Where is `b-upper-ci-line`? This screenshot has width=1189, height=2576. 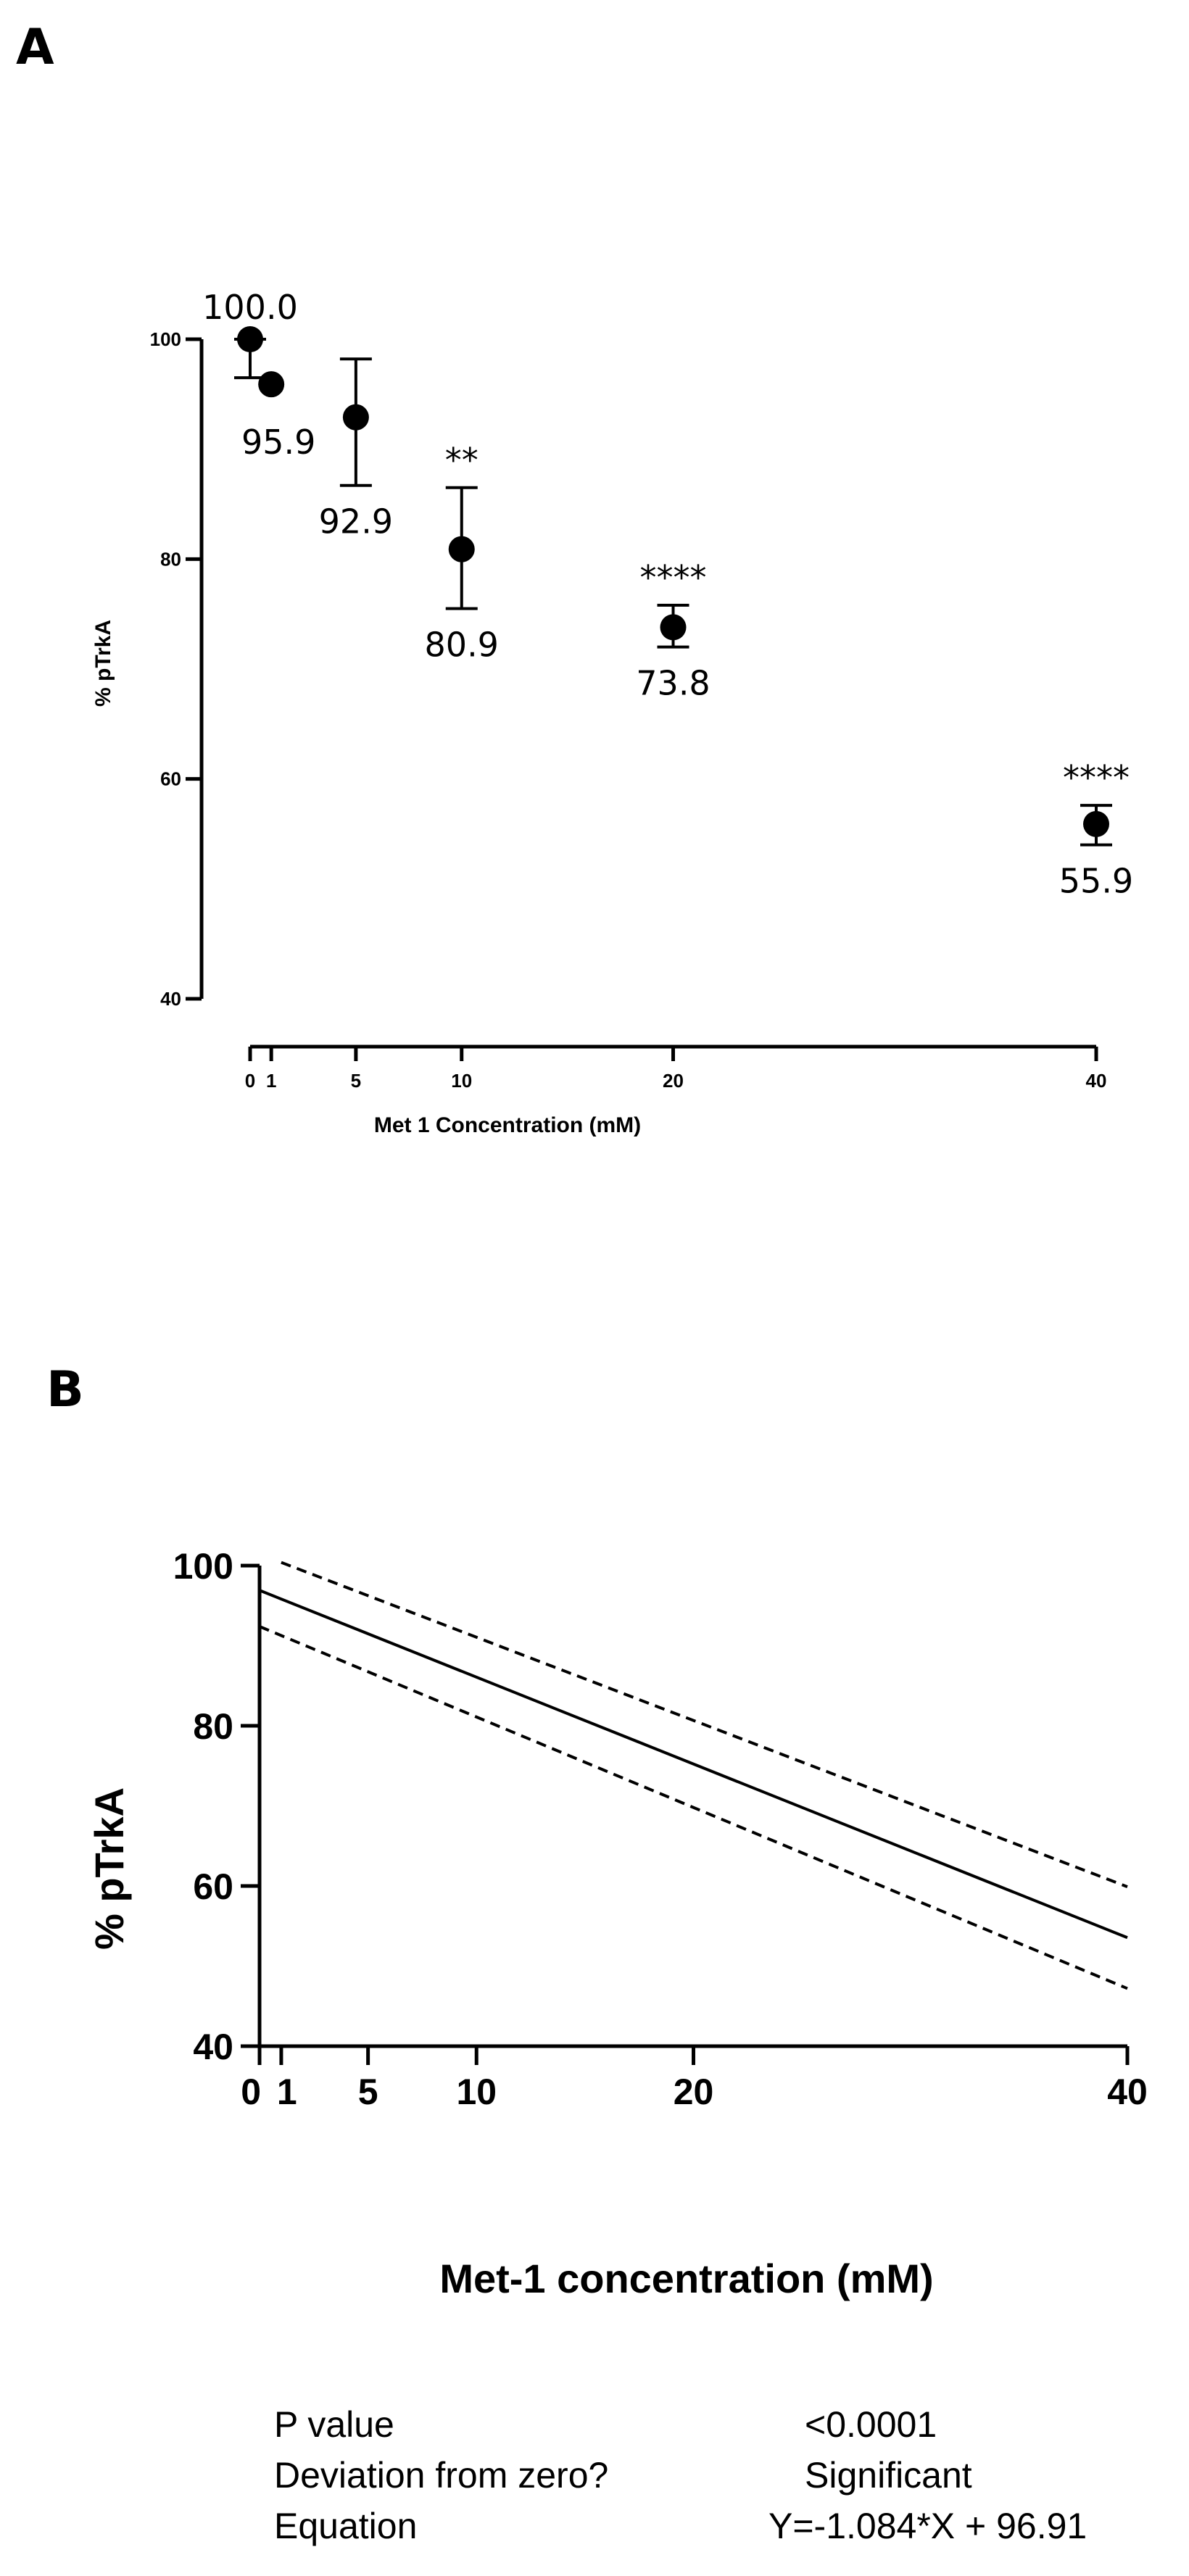 b-upper-ci-line is located at coordinates (704, 1724).